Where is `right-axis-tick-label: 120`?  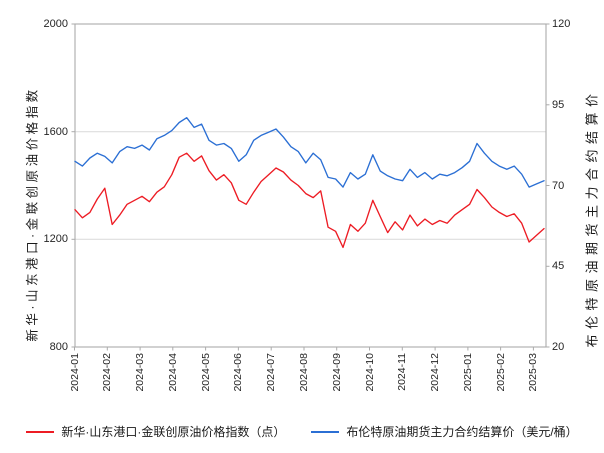
right-axis-tick-label: 120 is located at coordinates (561, 24).